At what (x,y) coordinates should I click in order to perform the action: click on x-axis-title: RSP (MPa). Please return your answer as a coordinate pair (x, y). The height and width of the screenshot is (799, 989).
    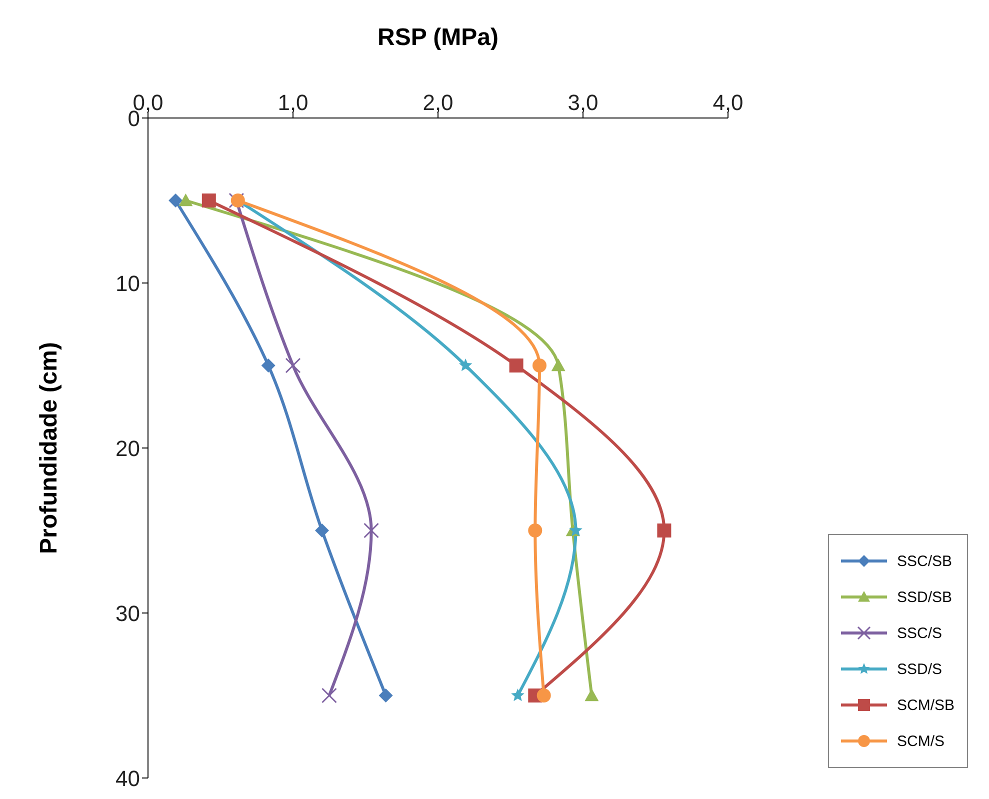
    Looking at the image, I should click on (438, 38).